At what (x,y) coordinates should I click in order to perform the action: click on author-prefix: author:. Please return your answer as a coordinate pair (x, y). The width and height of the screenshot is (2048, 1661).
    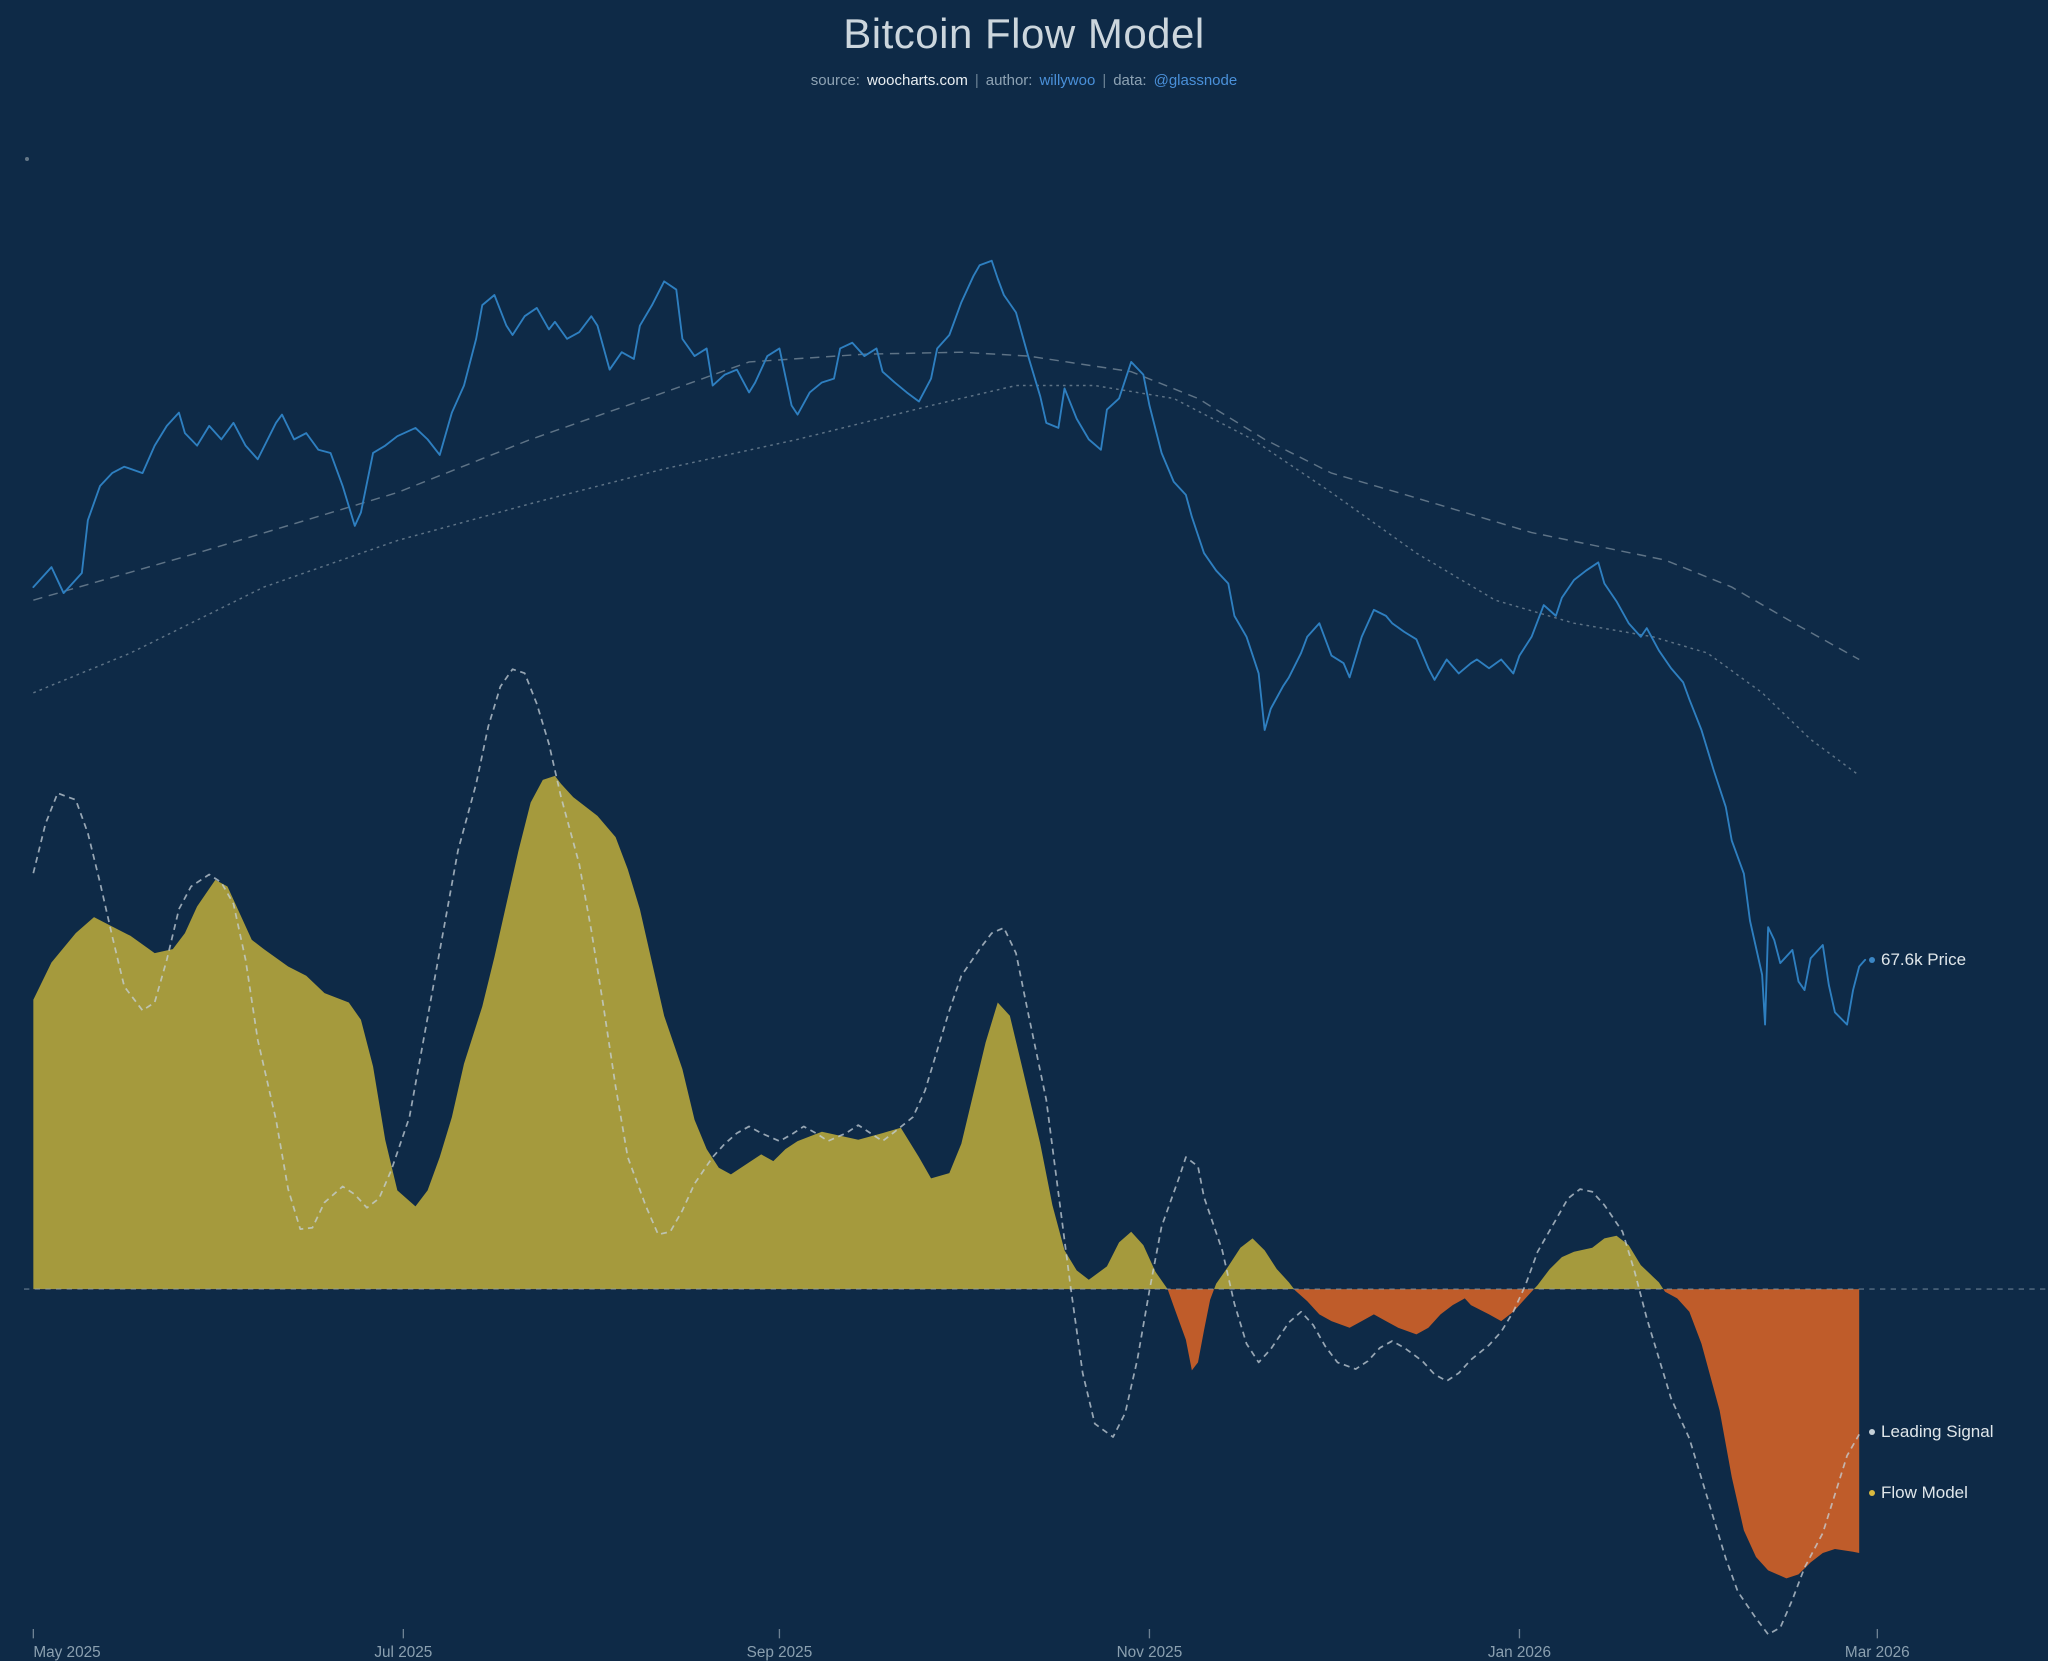
    Looking at the image, I should click on (1009, 80).